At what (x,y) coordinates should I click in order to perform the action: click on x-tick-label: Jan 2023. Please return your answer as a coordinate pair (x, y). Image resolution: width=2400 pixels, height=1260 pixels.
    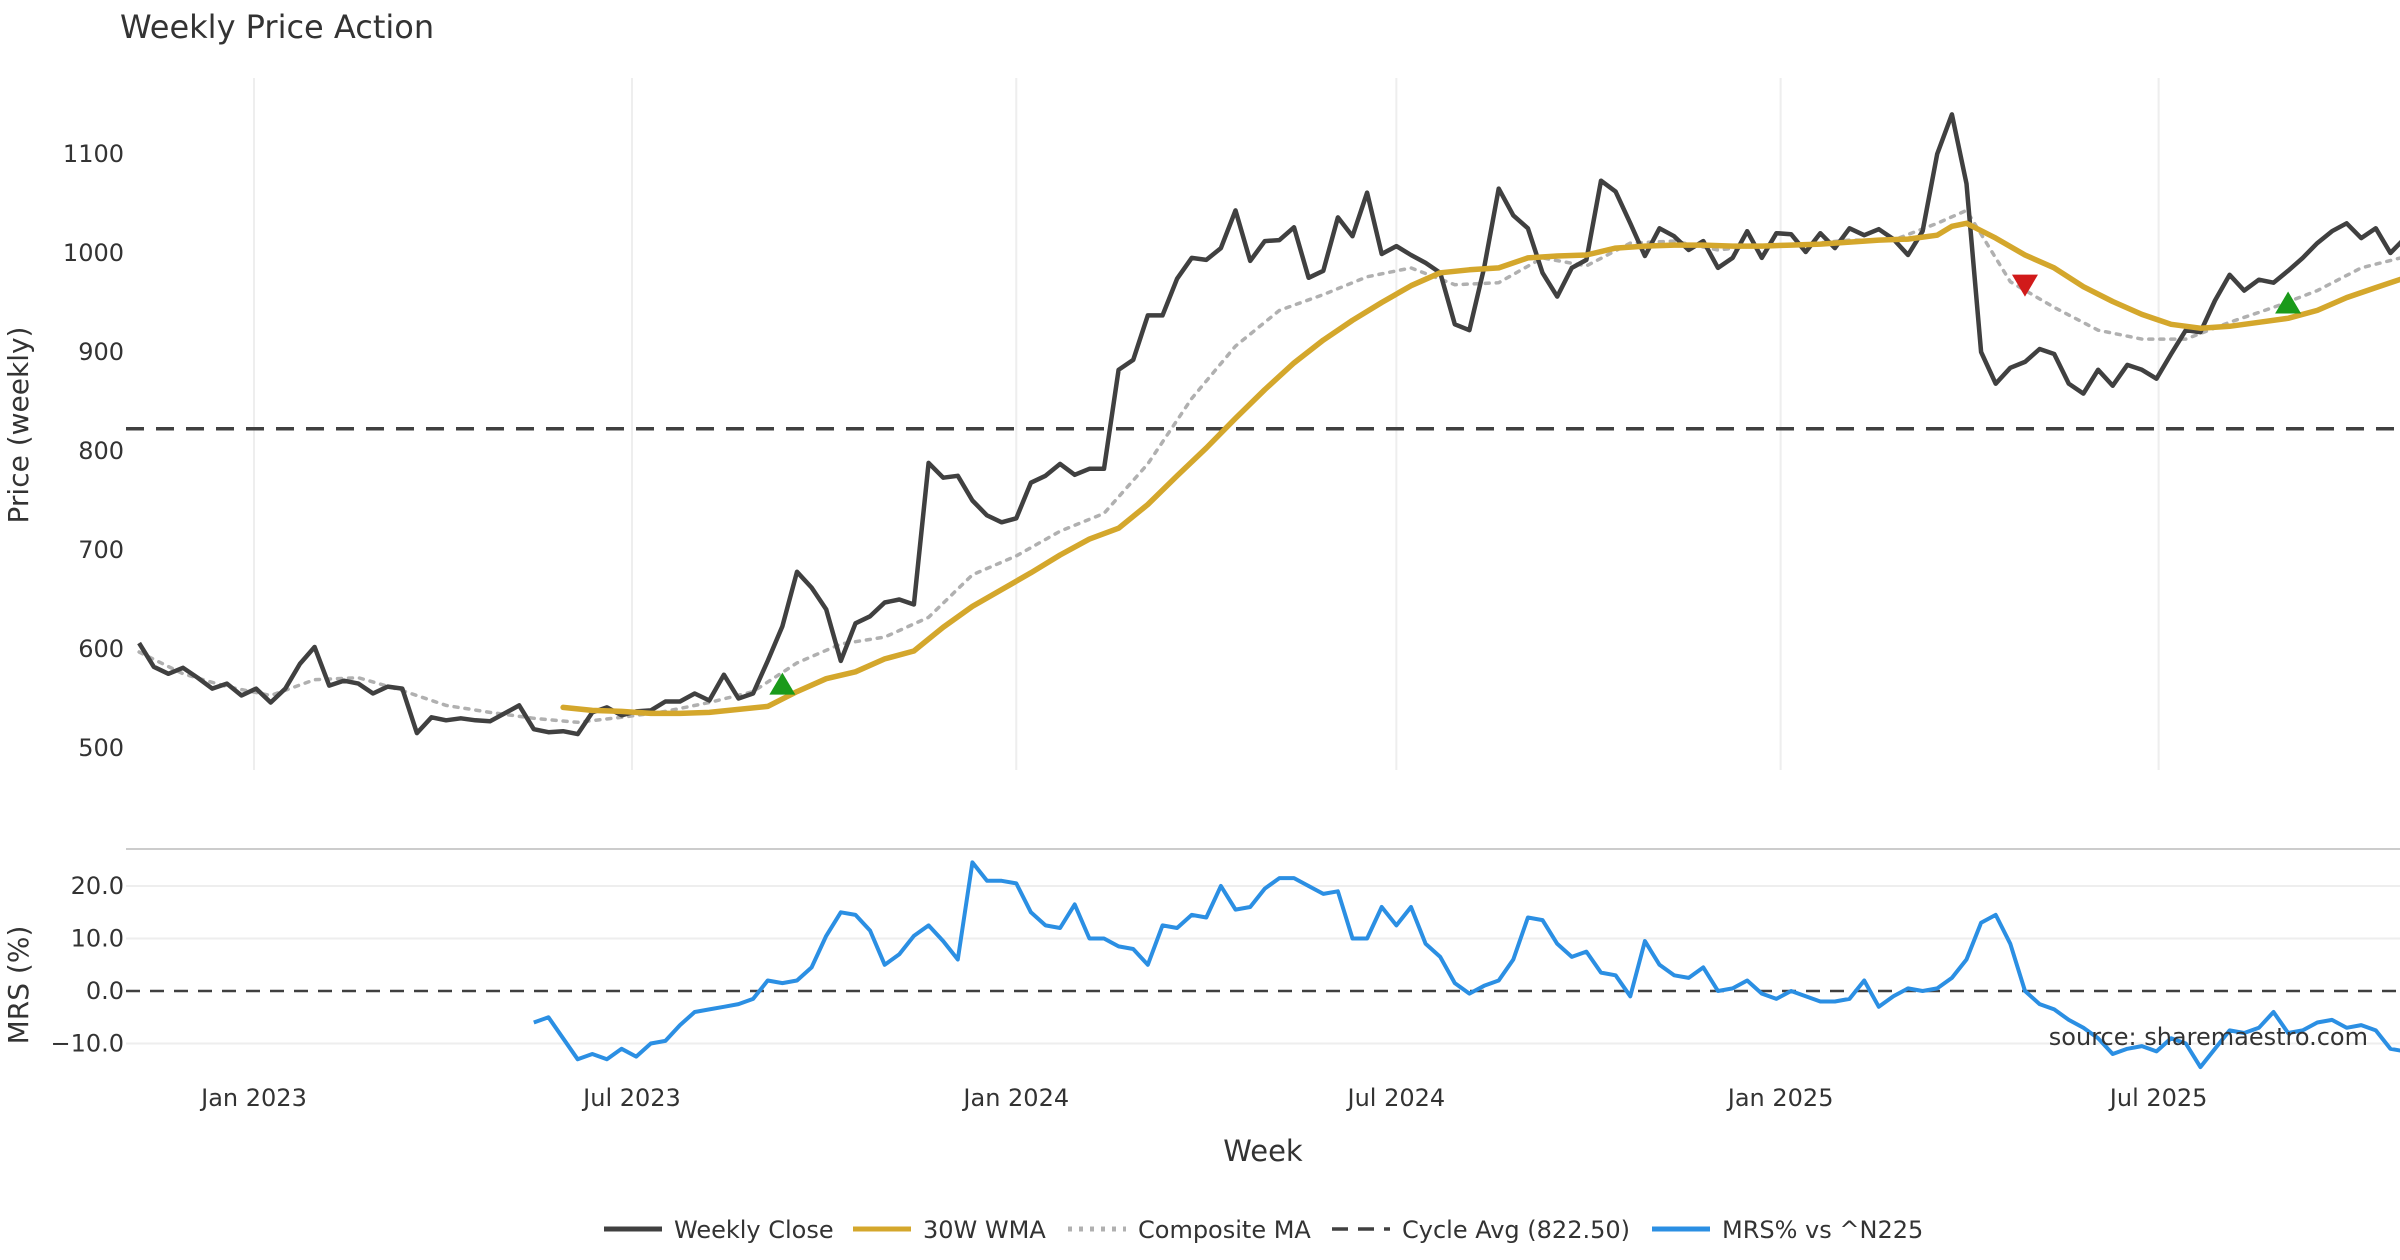
    Looking at the image, I should click on (253, 1098).